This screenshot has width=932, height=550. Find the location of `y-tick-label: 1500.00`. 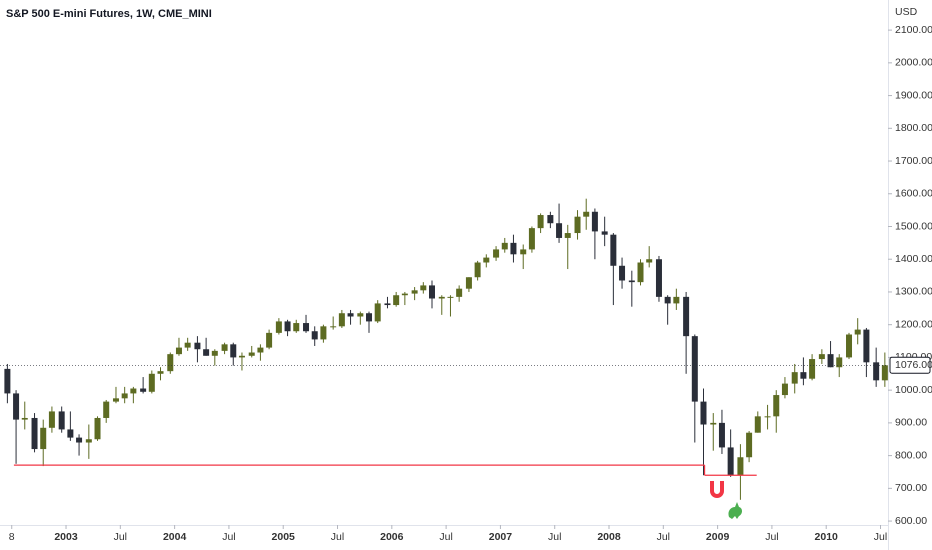

y-tick-label: 1500.00 is located at coordinates (913, 226).